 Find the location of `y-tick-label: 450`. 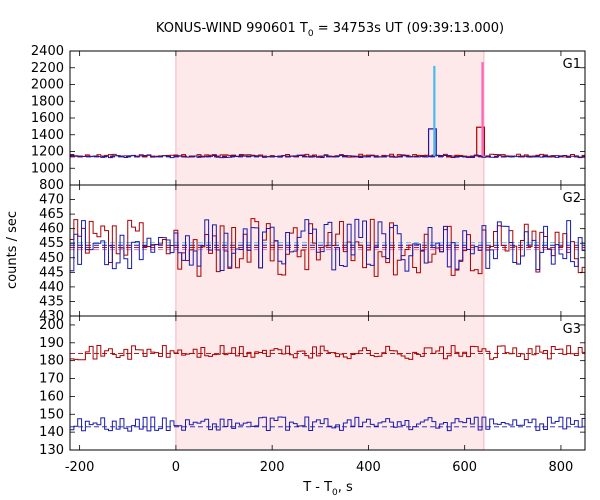

y-tick-label: 450 is located at coordinates (51, 258).